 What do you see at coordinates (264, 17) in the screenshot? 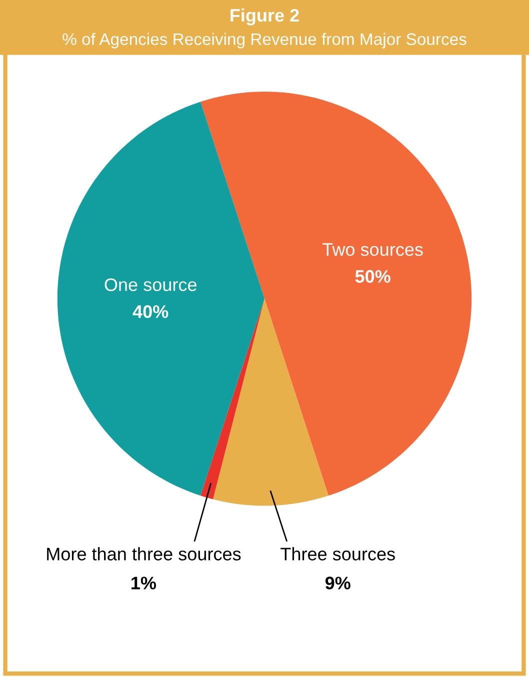
I see `chart-title: Figure 2` at bounding box center [264, 17].